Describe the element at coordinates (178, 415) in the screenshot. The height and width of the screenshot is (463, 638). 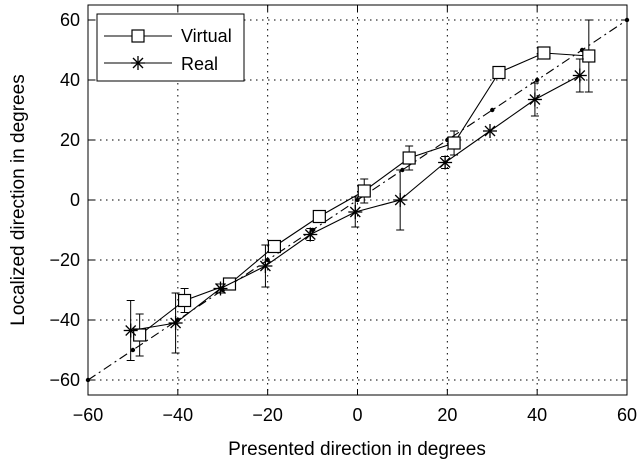
I see `x-tick-label: −40` at that location.